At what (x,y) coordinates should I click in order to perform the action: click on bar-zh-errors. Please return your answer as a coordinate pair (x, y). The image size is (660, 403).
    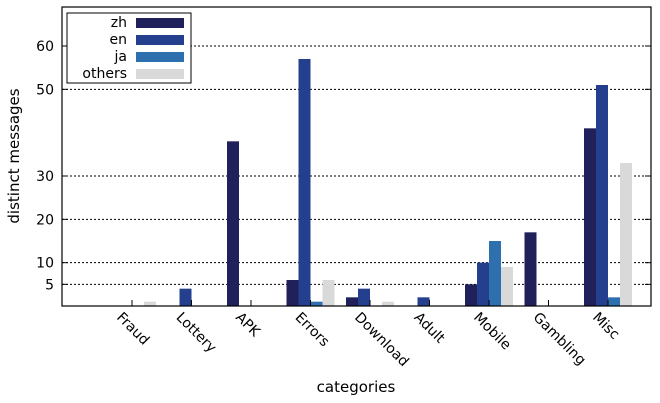
    Looking at the image, I should click on (292, 293).